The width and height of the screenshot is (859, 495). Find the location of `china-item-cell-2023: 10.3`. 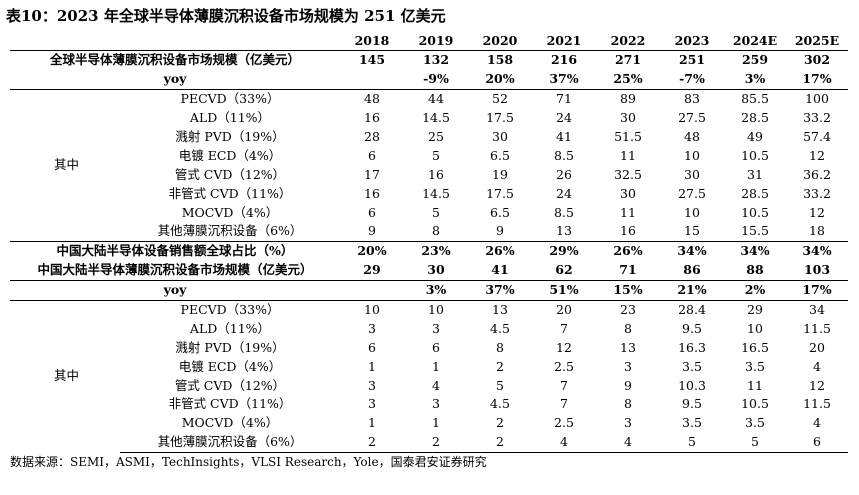

china-item-cell-2023: 10.3 is located at coordinates (692, 385).